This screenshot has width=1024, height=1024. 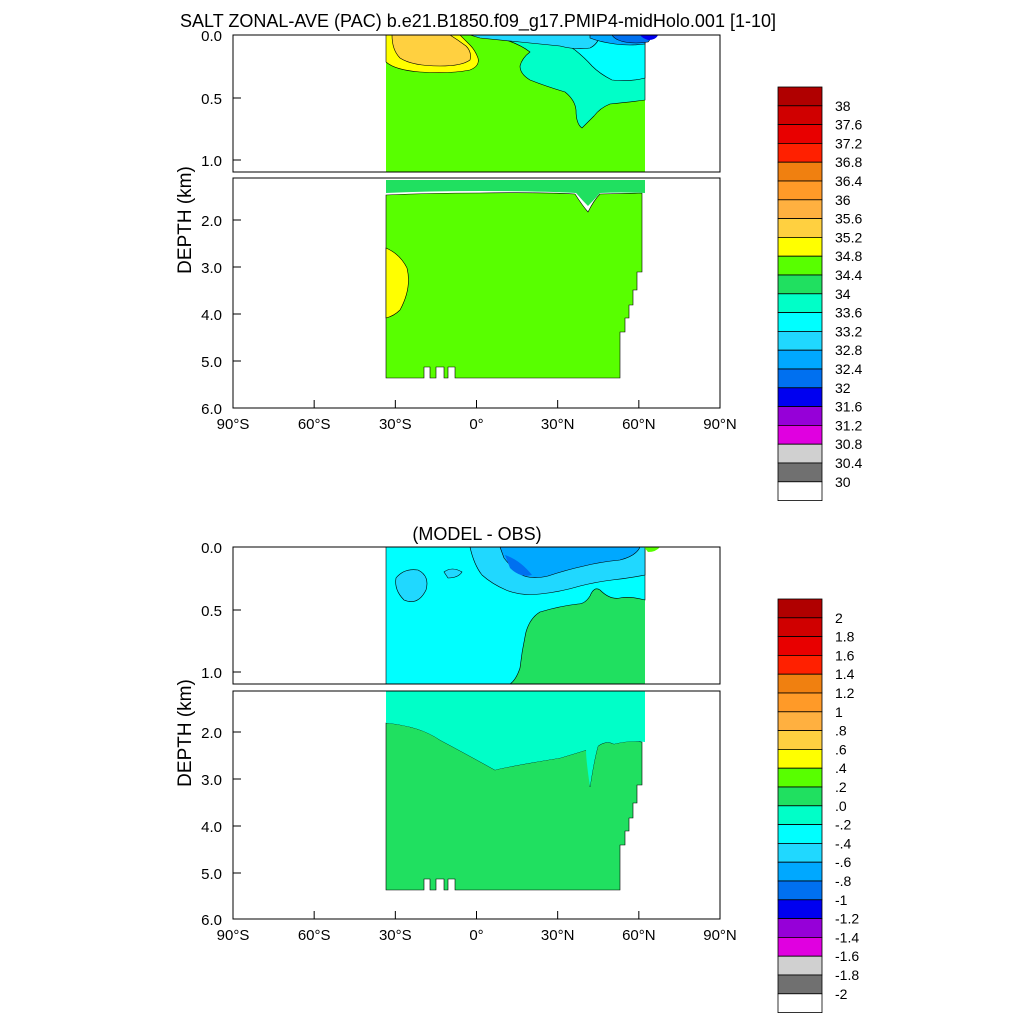 I want to click on diff-region-minus-0-4-lens, so click(x=411, y=585).